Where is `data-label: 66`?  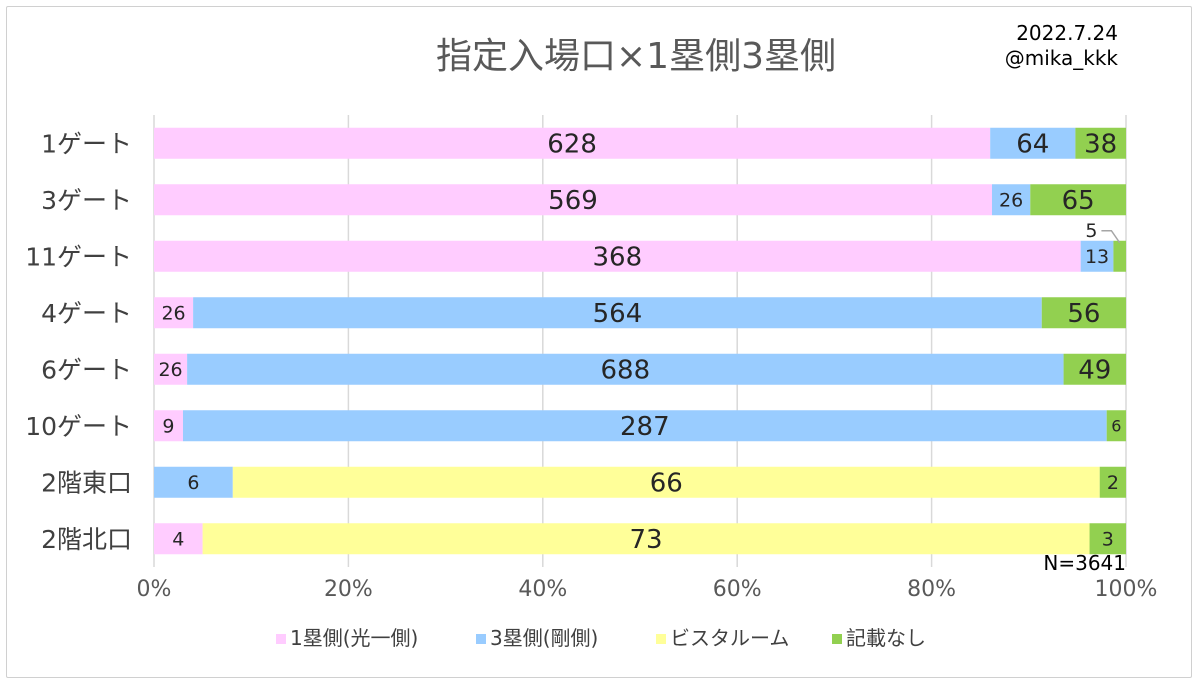
data-label: 66 is located at coordinates (666, 484).